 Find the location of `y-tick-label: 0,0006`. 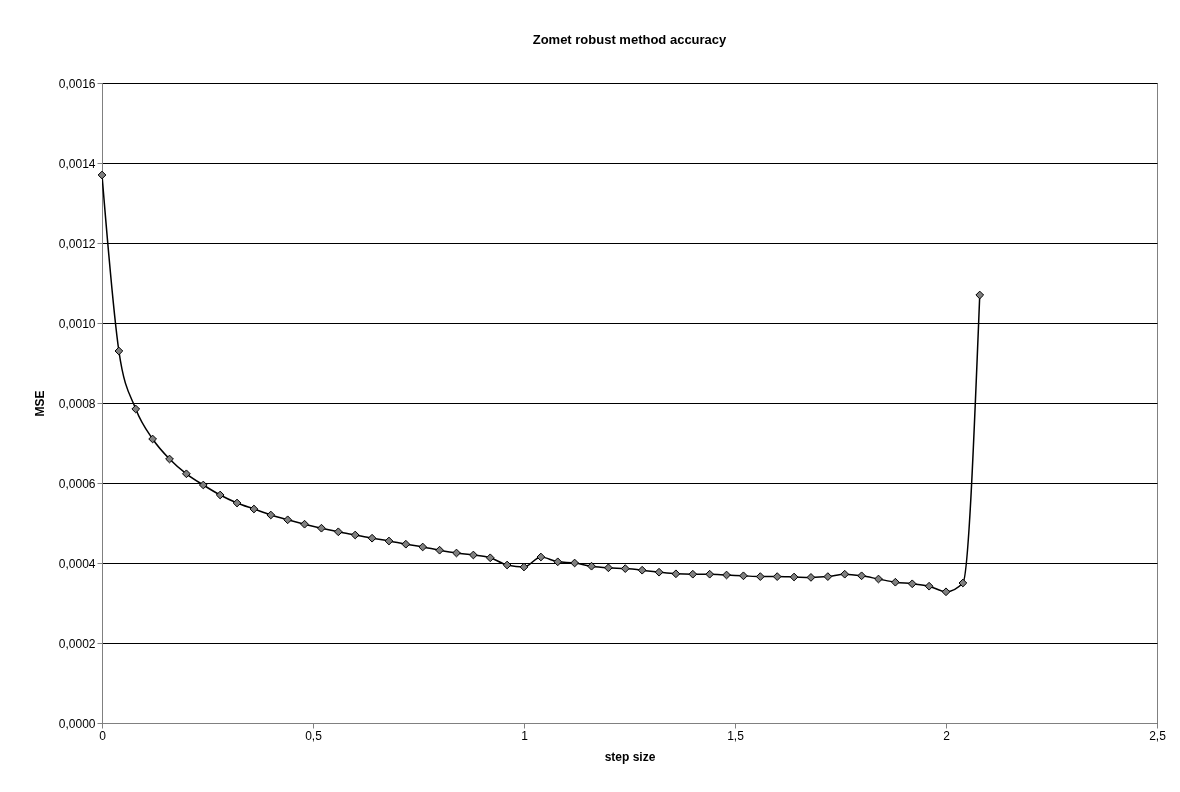

y-tick-label: 0,0006 is located at coordinates (77, 483).